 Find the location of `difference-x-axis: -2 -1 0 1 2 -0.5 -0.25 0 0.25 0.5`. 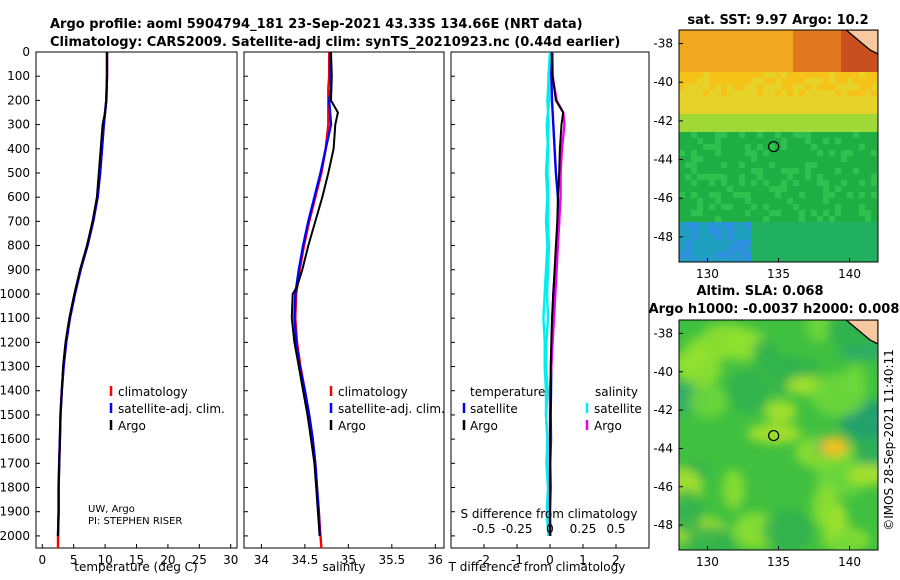

difference-x-axis: -2 -1 0 1 2 -0.5 -0.25 0 0.25 0.5 is located at coordinates (548, 544).